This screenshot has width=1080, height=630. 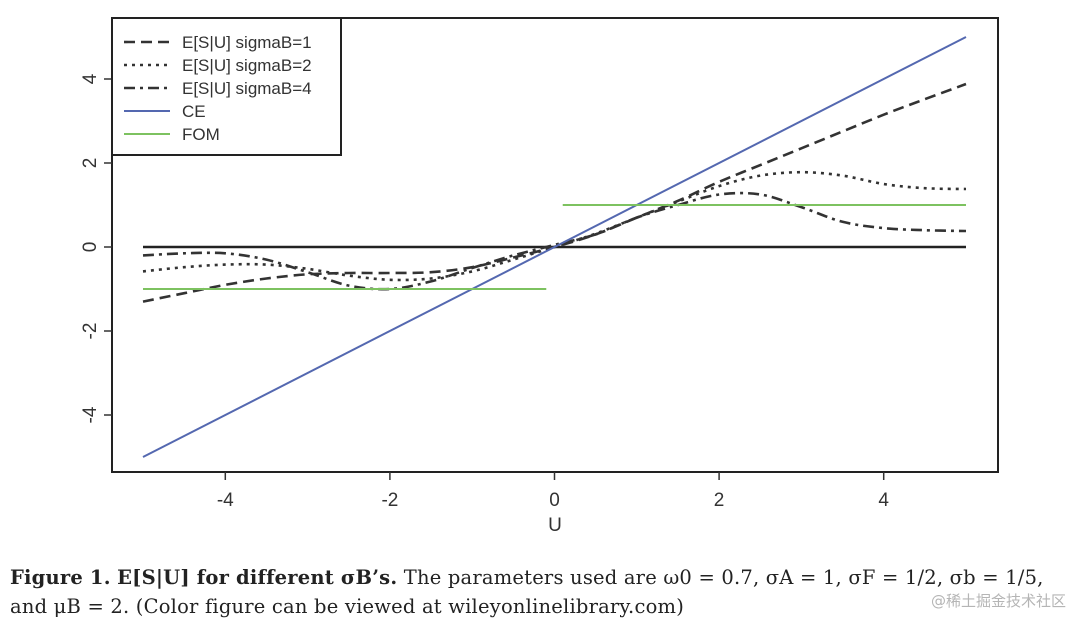 I want to click on series-2-line, so click(x=554, y=226).